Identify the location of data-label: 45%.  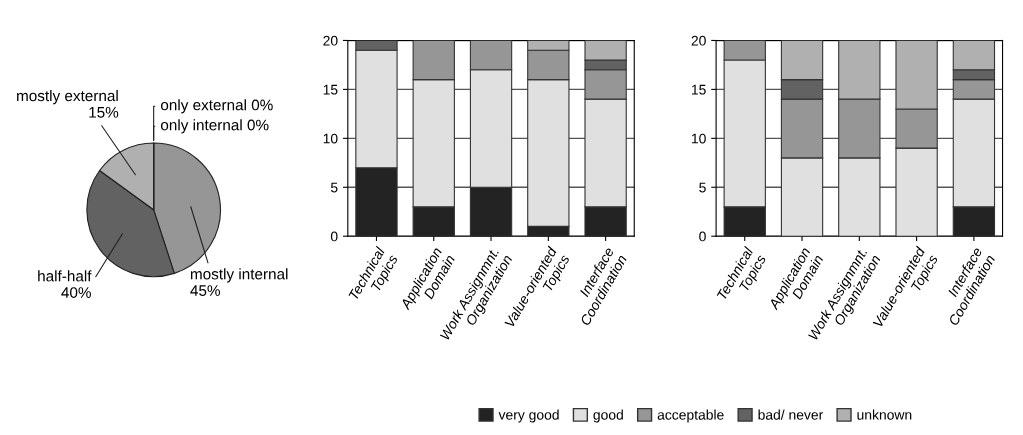
(205, 290).